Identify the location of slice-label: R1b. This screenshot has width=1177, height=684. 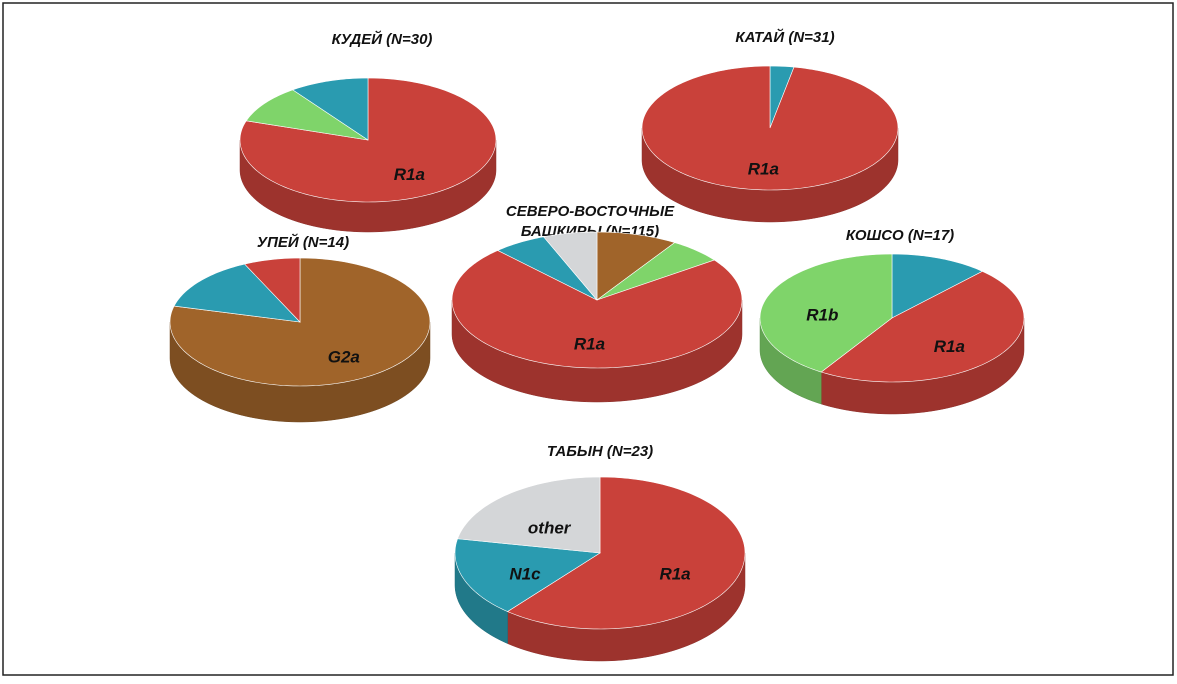
(822, 315).